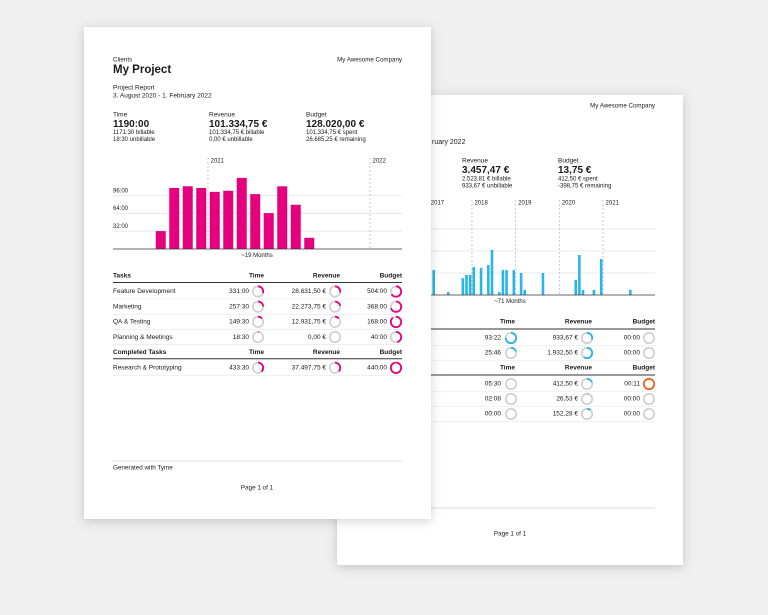 Image resolution: width=768 pixels, height=615 pixels. What do you see at coordinates (370, 60) in the screenshot?
I see `company-name: My Awesome Company` at bounding box center [370, 60].